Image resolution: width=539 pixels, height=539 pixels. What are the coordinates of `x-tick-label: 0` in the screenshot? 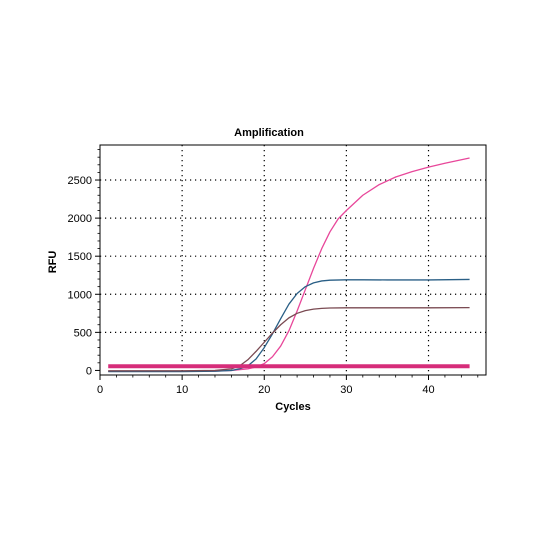 It's located at (100, 390).